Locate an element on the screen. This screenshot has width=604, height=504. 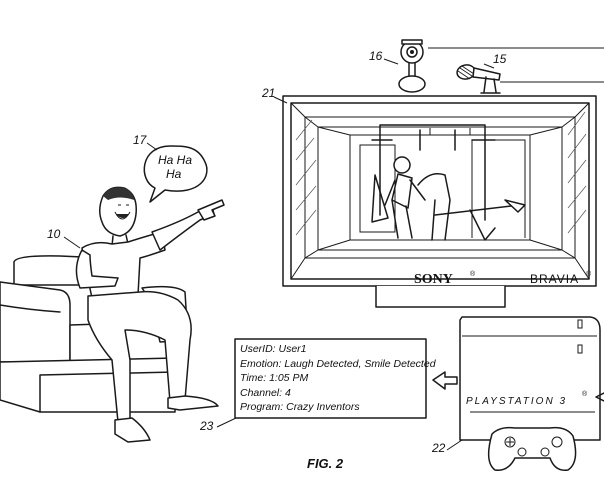
info-line-value: 1:05 PM is located at coordinates (287, 378).